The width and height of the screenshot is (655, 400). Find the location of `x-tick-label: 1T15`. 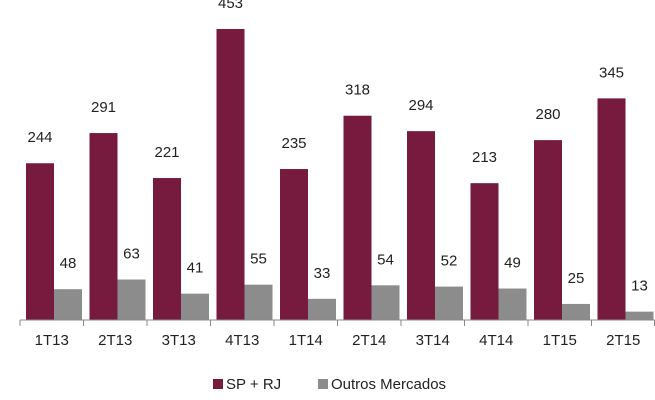

x-tick-label: 1T15 is located at coordinates (560, 340).